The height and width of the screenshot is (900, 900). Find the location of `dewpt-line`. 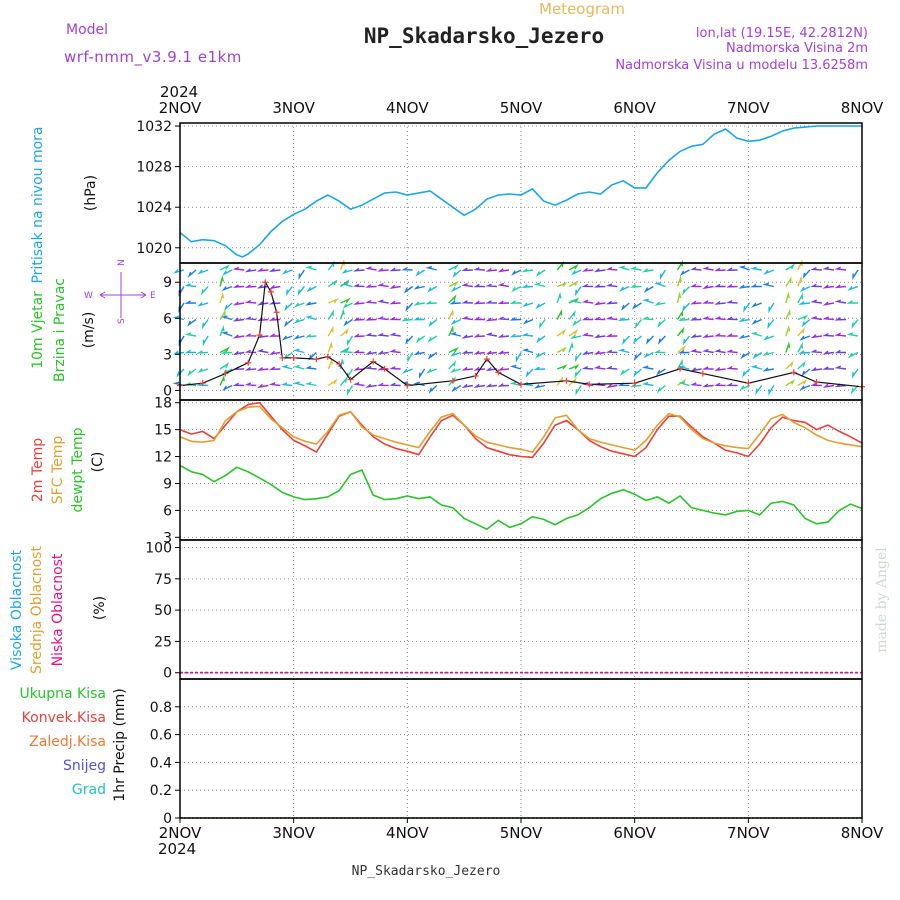

dewpt-line is located at coordinates (521, 497).